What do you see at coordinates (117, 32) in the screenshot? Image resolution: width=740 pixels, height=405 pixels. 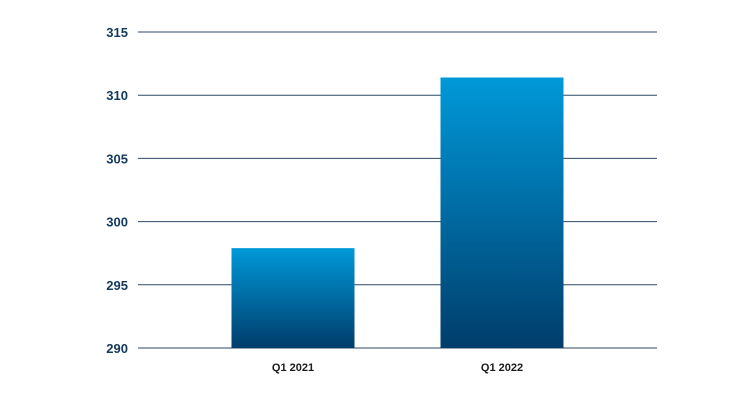 I see `y-tick-label-315: 315` at bounding box center [117, 32].